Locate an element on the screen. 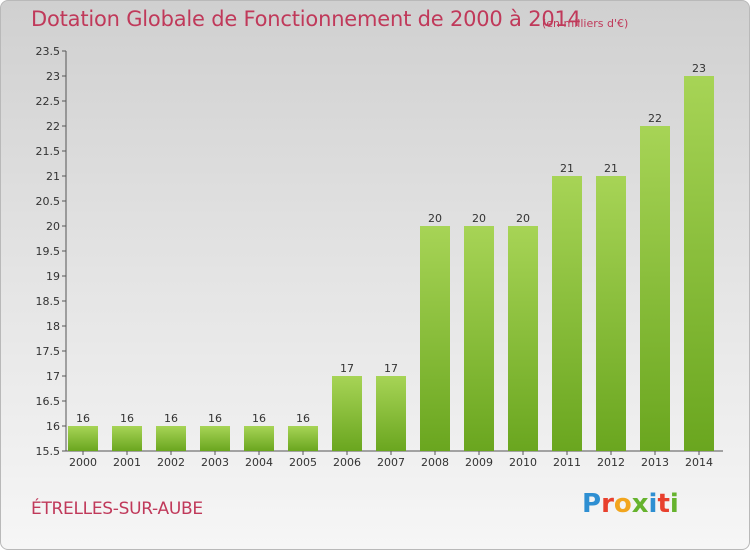 This screenshot has height=550, width=750. proxiti-logo: Proxiti is located at coordinates (630, 504).